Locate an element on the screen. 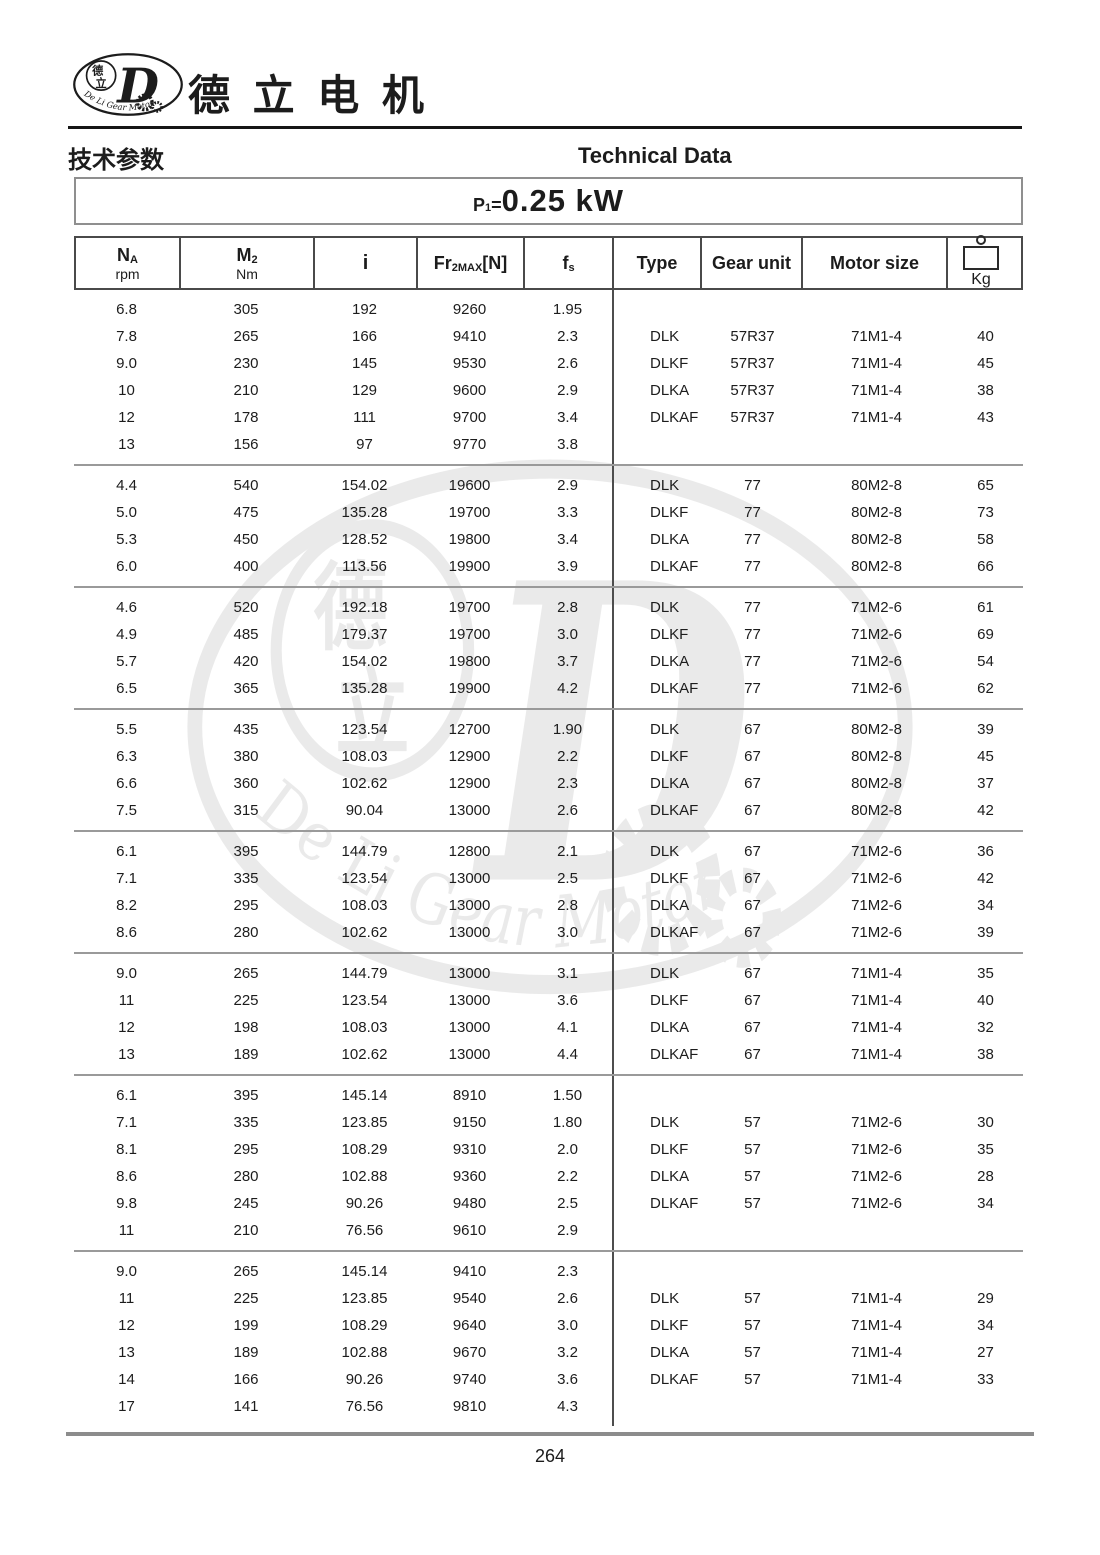 The width and height of the screenshot is (1100, 1555). kg-value: 30 is located at coordinates (985, 1122).